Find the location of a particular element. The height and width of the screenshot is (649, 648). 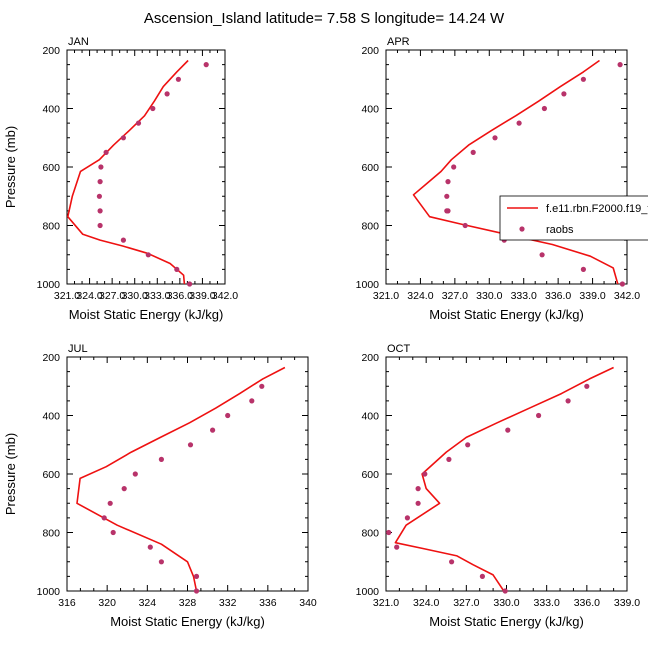

legend-obs-marker is located at coordinates (522, 229).